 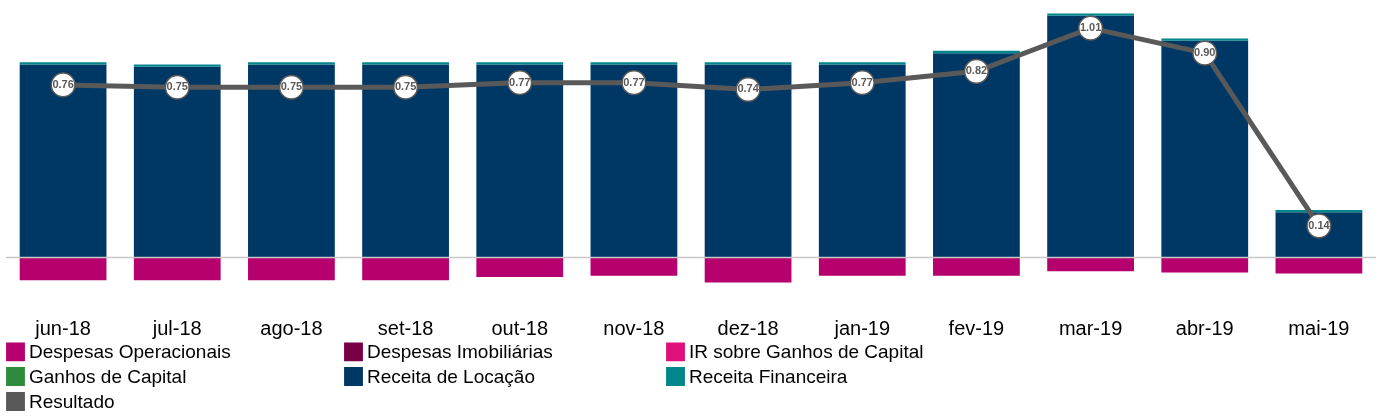 I want to click on x-tick-label: mar-19, so click(x=1090, y=327).